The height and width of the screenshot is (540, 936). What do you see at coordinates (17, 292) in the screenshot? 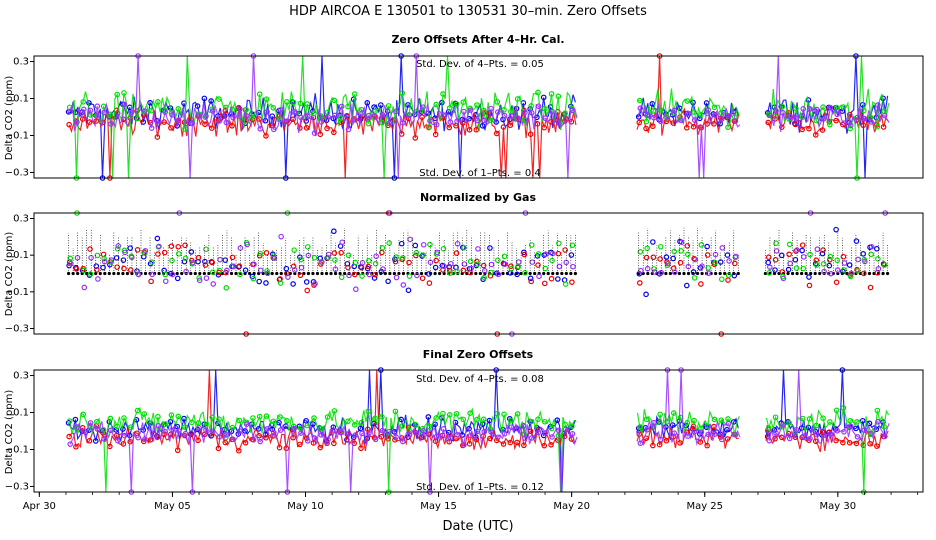
I see `y-tick-label: −0.1` at bounding box center [17, 292].